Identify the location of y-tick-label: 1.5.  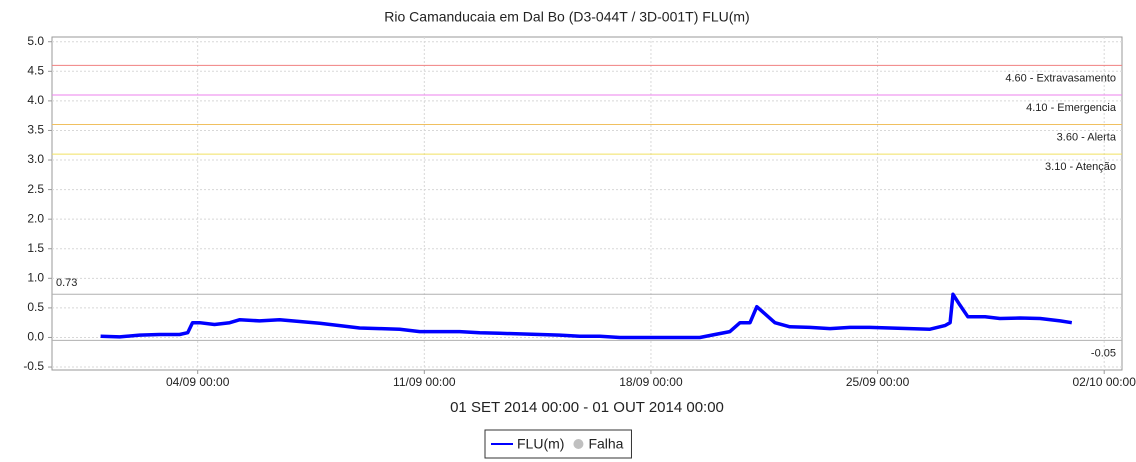
(35, 248).